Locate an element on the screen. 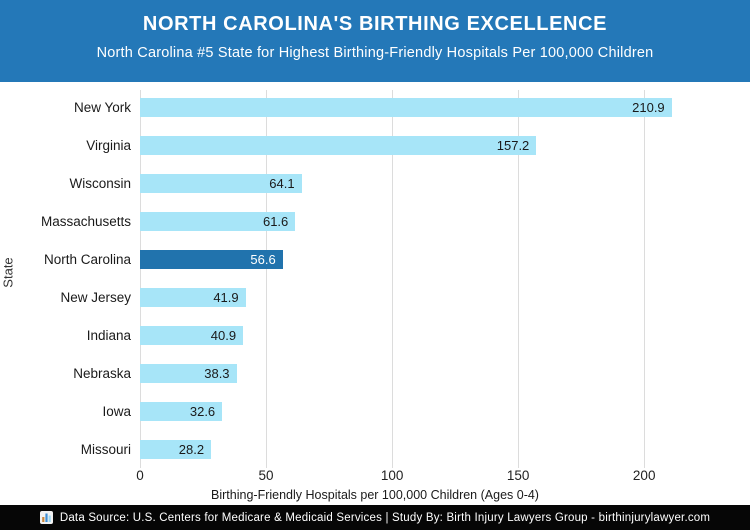 This screenshot has width=750, height=530. bar-row: 28.2 is located at coordinates (440, 449).